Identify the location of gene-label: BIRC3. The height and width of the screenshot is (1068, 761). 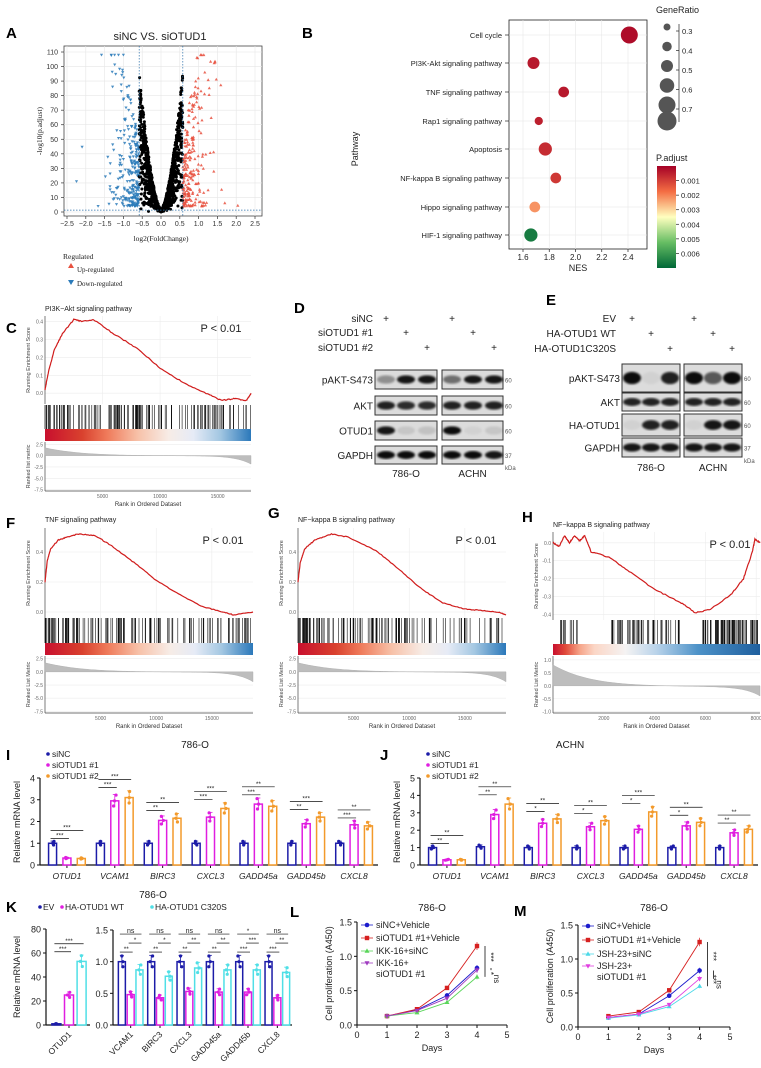
(162, 876).